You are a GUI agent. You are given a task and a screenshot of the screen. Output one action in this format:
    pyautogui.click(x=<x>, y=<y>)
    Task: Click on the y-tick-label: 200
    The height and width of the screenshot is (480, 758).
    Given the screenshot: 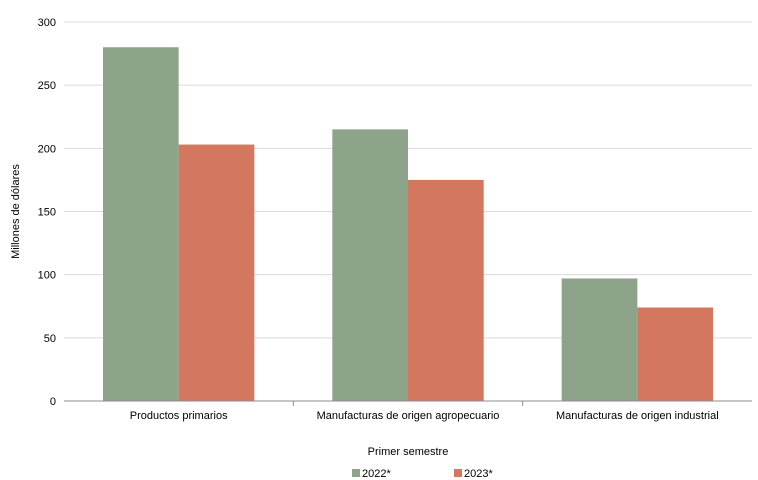 What is the action you would take?
    pyautogui.click(x=47, y=149)
    